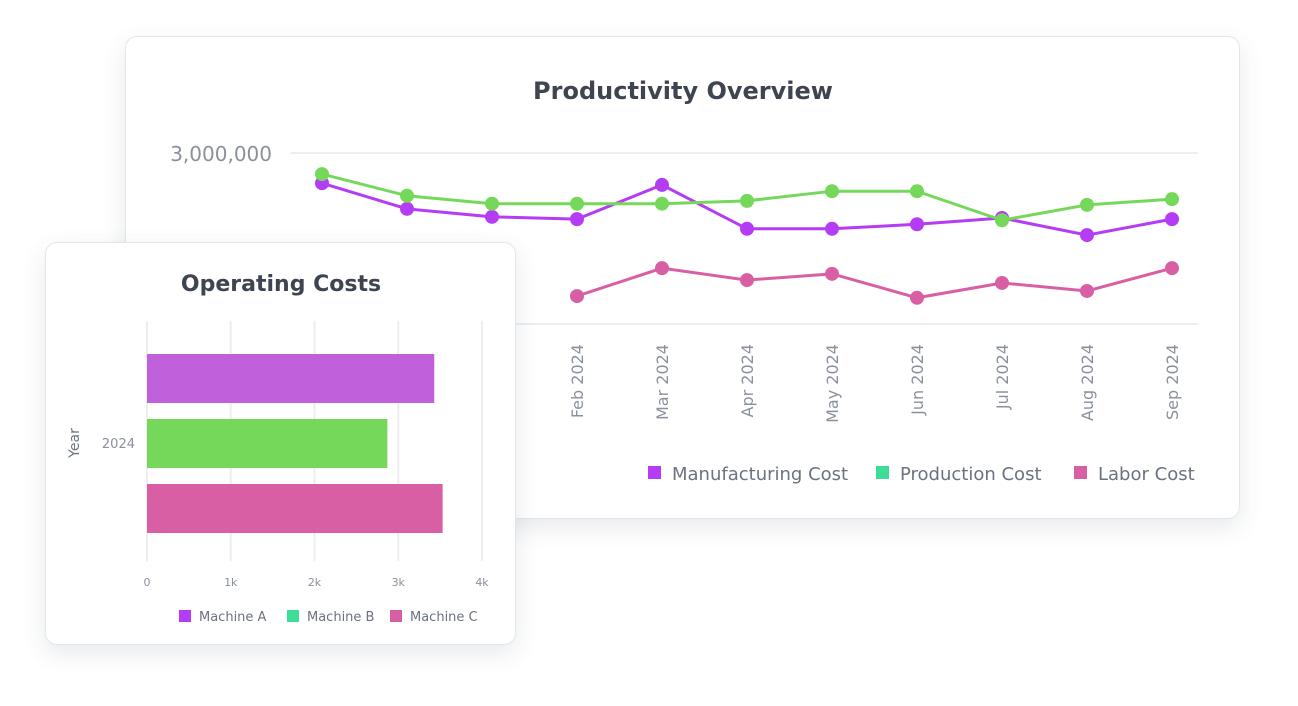 This screenshot has height=706, width=1298. I want to click on chart-title: Productivity Overview, so click(683, 91).